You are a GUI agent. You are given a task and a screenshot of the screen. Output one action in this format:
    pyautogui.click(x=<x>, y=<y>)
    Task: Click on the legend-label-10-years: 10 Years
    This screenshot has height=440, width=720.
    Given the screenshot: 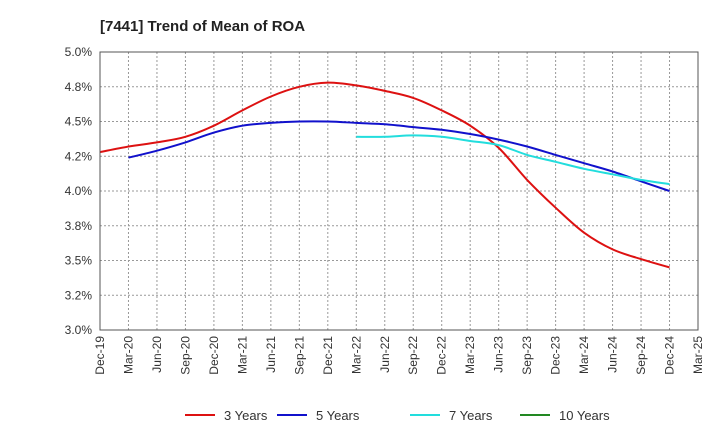 What is the action you would take?
    pyautogui.click(x=584, y=415)
    